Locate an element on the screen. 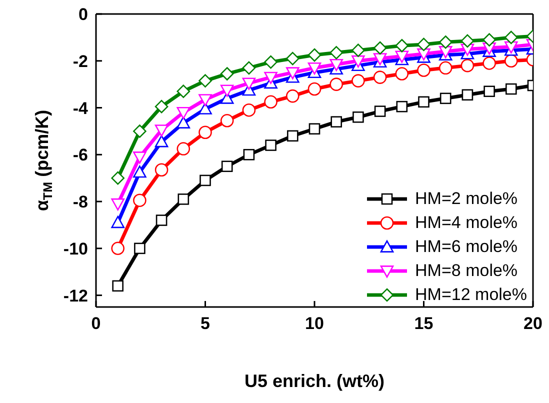  x-axis-title: U5 enrich. (wt%) is located at coordinates (314, 381).